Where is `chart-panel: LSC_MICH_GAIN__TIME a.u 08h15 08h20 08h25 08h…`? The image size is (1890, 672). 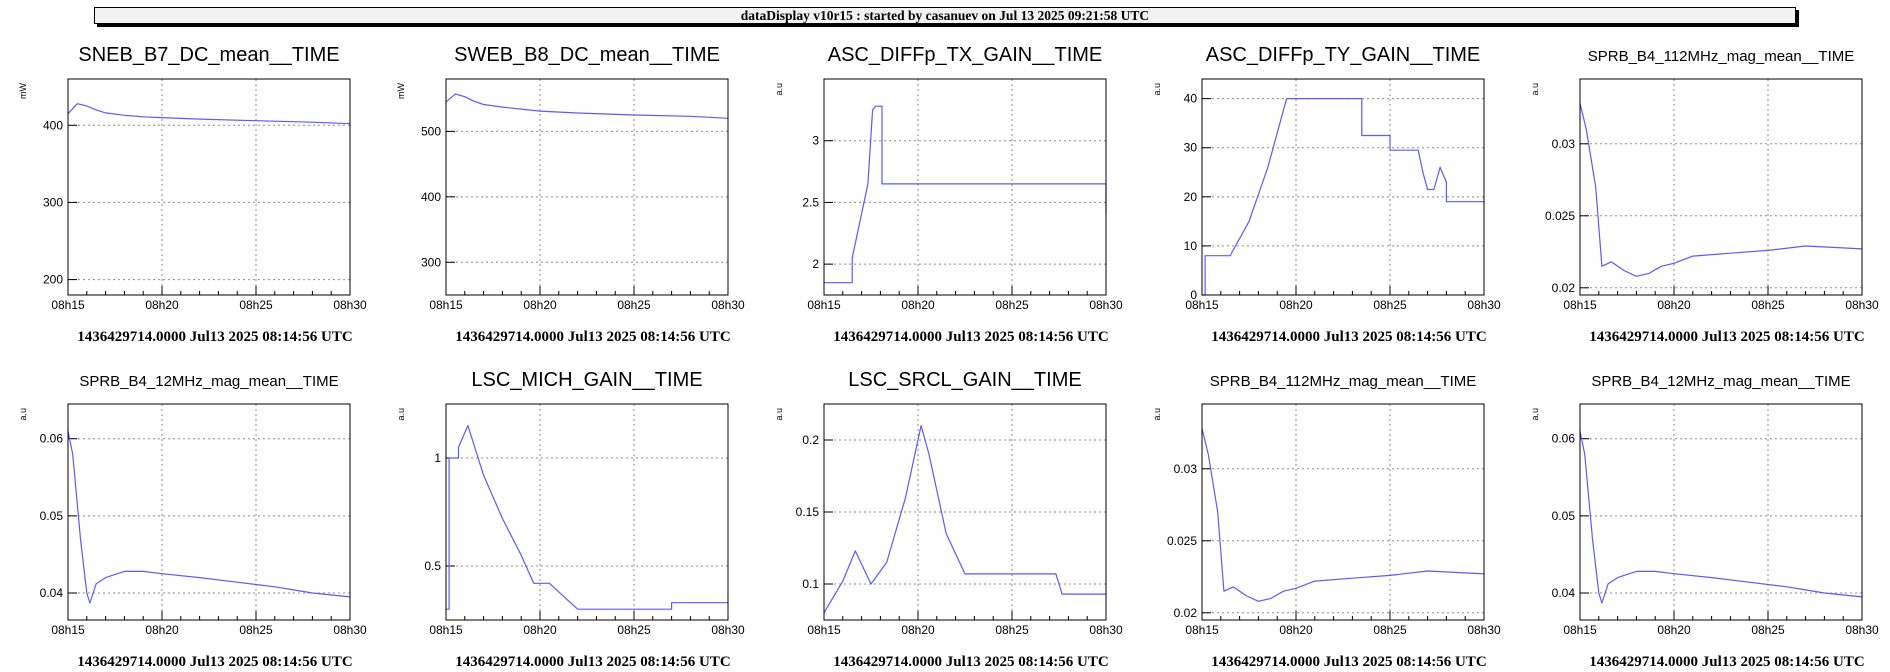
chart-panel: LSC_MICH_GAIN__TIME a.u 08h15 08h20 08h25 08h… is located at coordinates (570, 519).